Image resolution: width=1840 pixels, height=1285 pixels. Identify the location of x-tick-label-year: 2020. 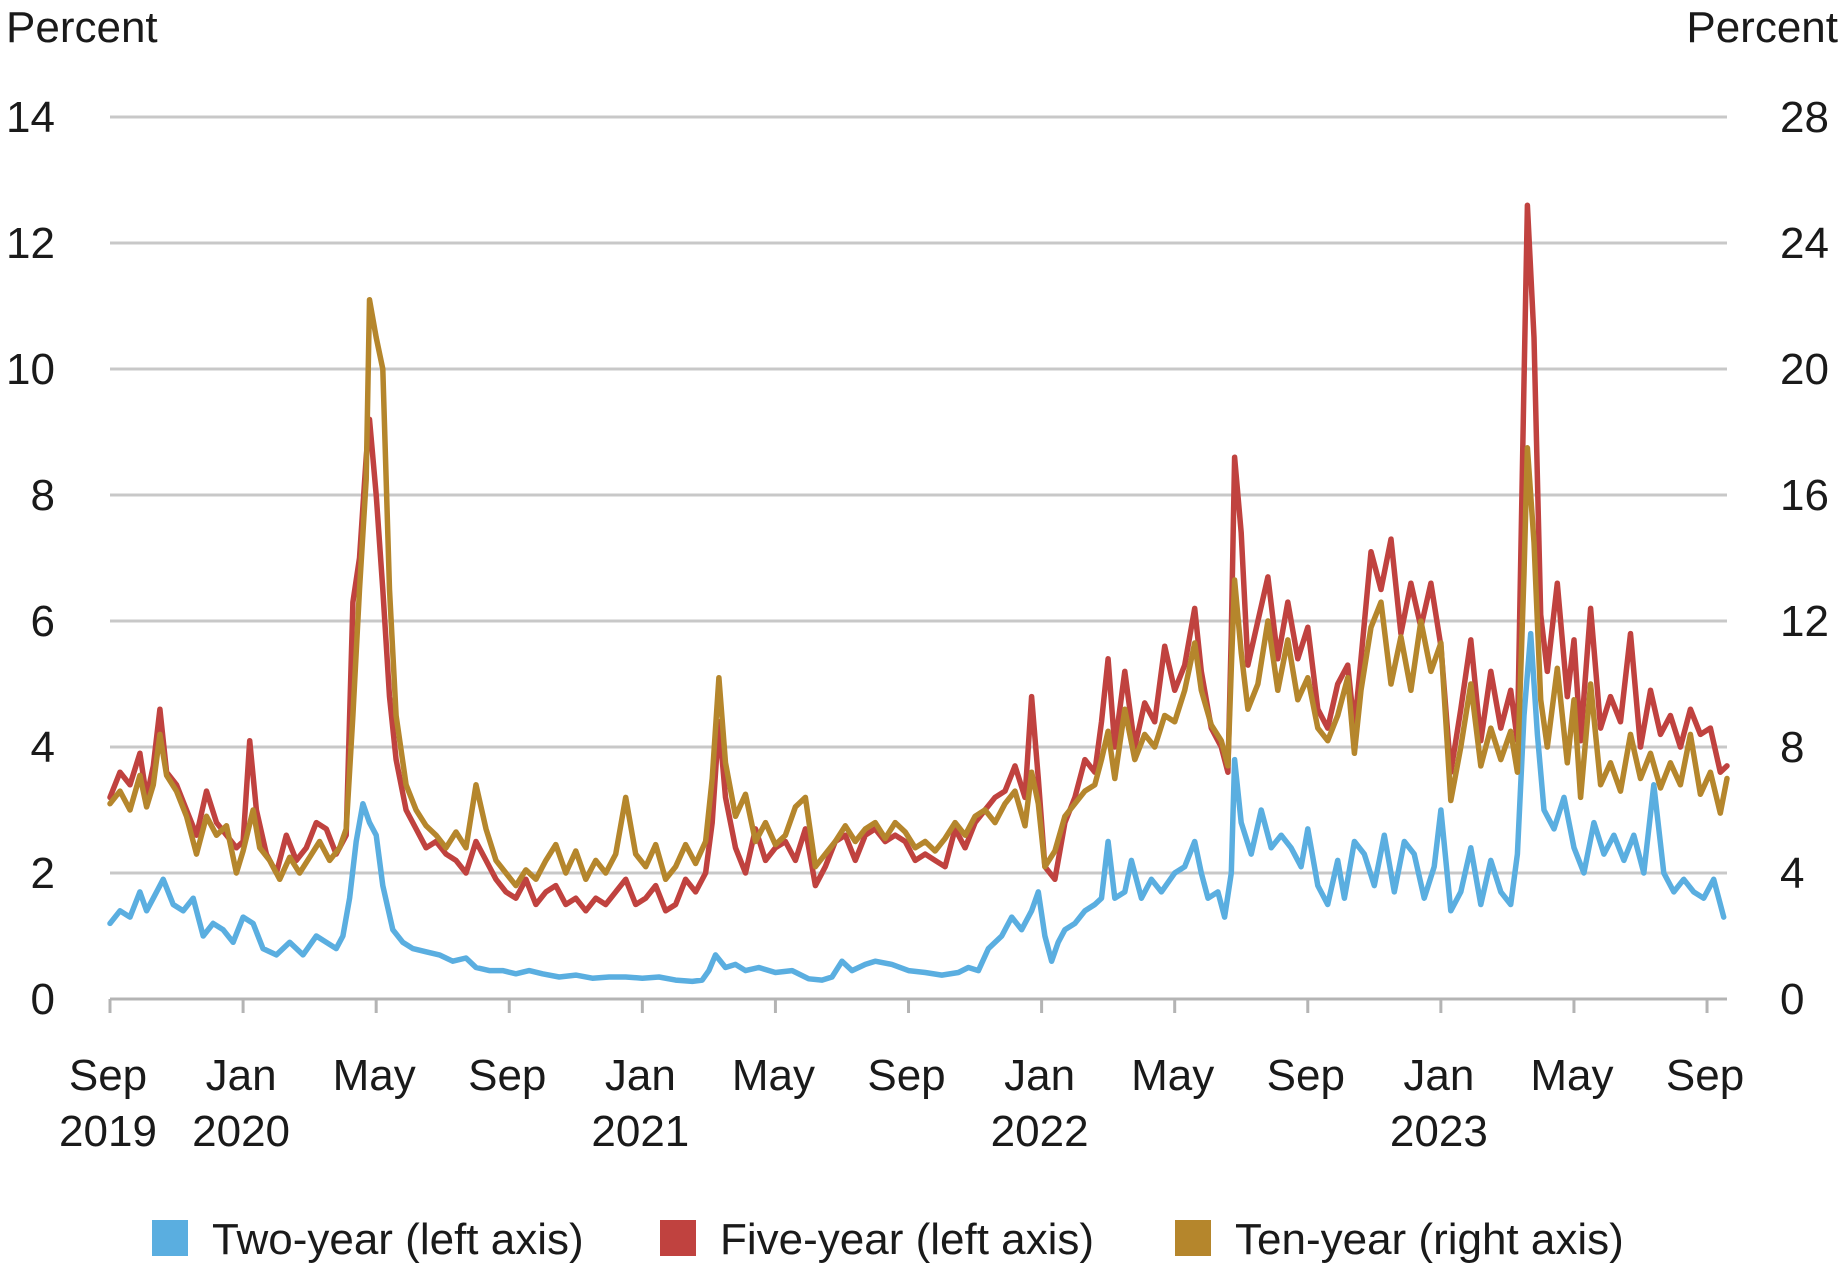
(241, 1131).